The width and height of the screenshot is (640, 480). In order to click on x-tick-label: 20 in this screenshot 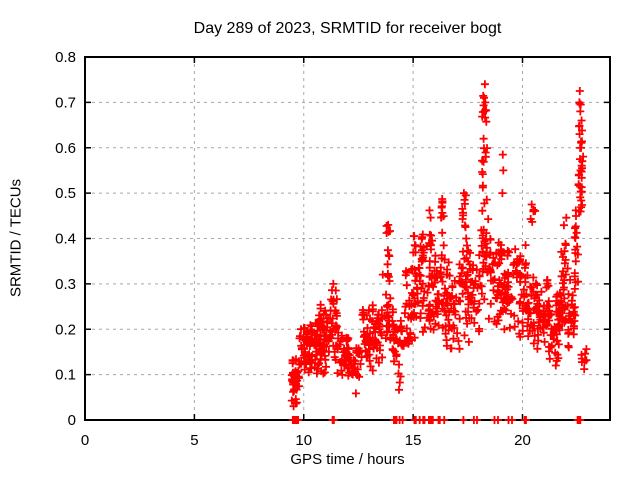, I will do `click(522, 440)`.